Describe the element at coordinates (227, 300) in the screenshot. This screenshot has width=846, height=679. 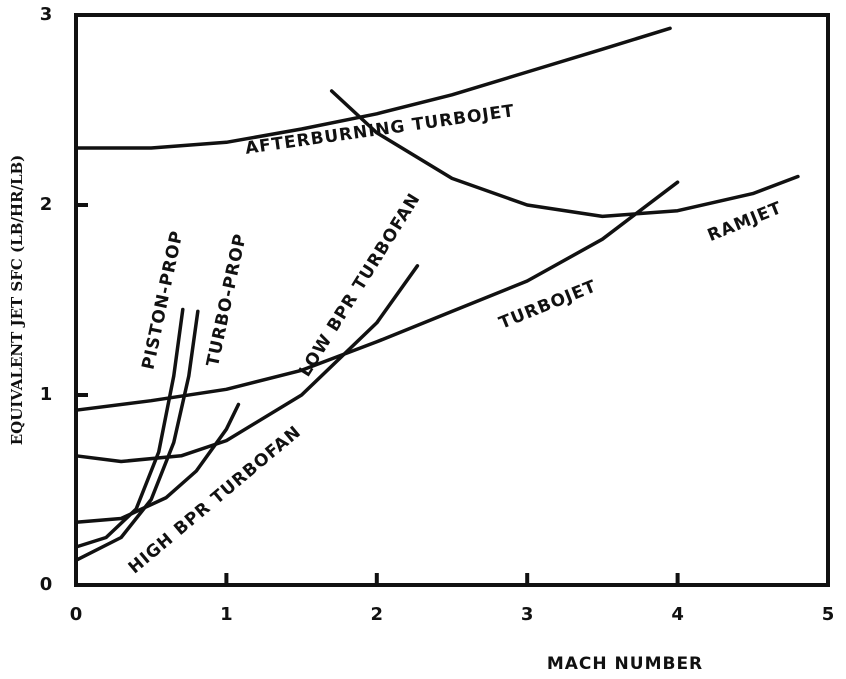
I see `series-label: TURBO-PROP` at that location.